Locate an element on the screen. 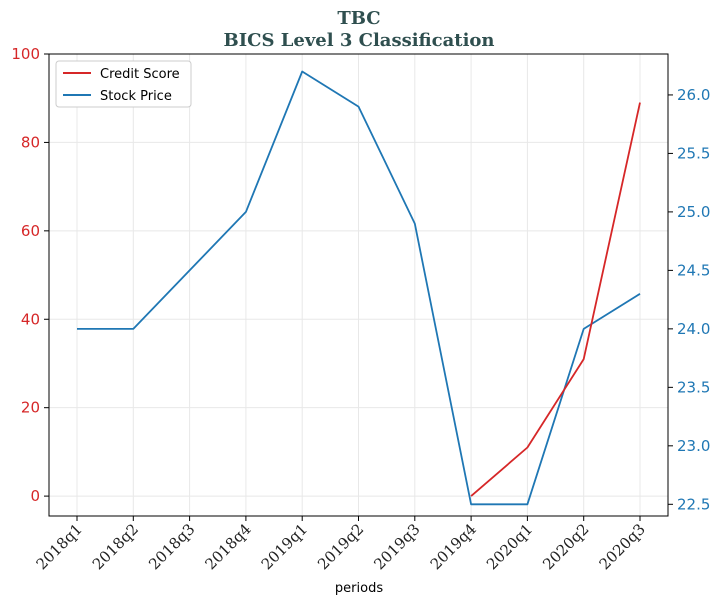 Image resolution: width=722 pixels, height=605 pixels. chart-title: TBC is located at coordinates (358, 18).